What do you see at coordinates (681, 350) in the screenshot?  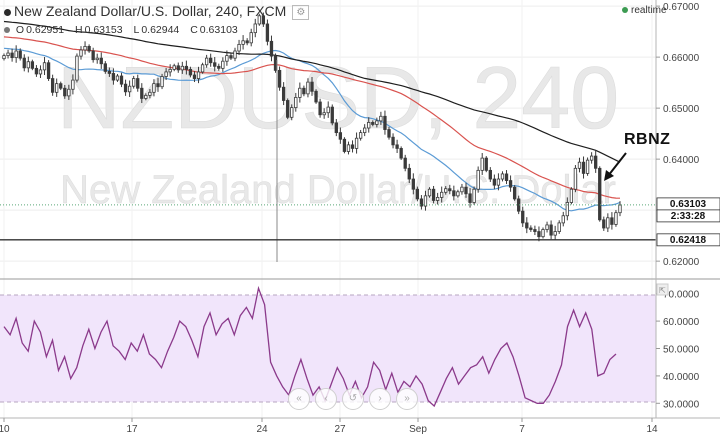 I see `rsi-tick-label: 50.0000` at bounding box center [681, 350].